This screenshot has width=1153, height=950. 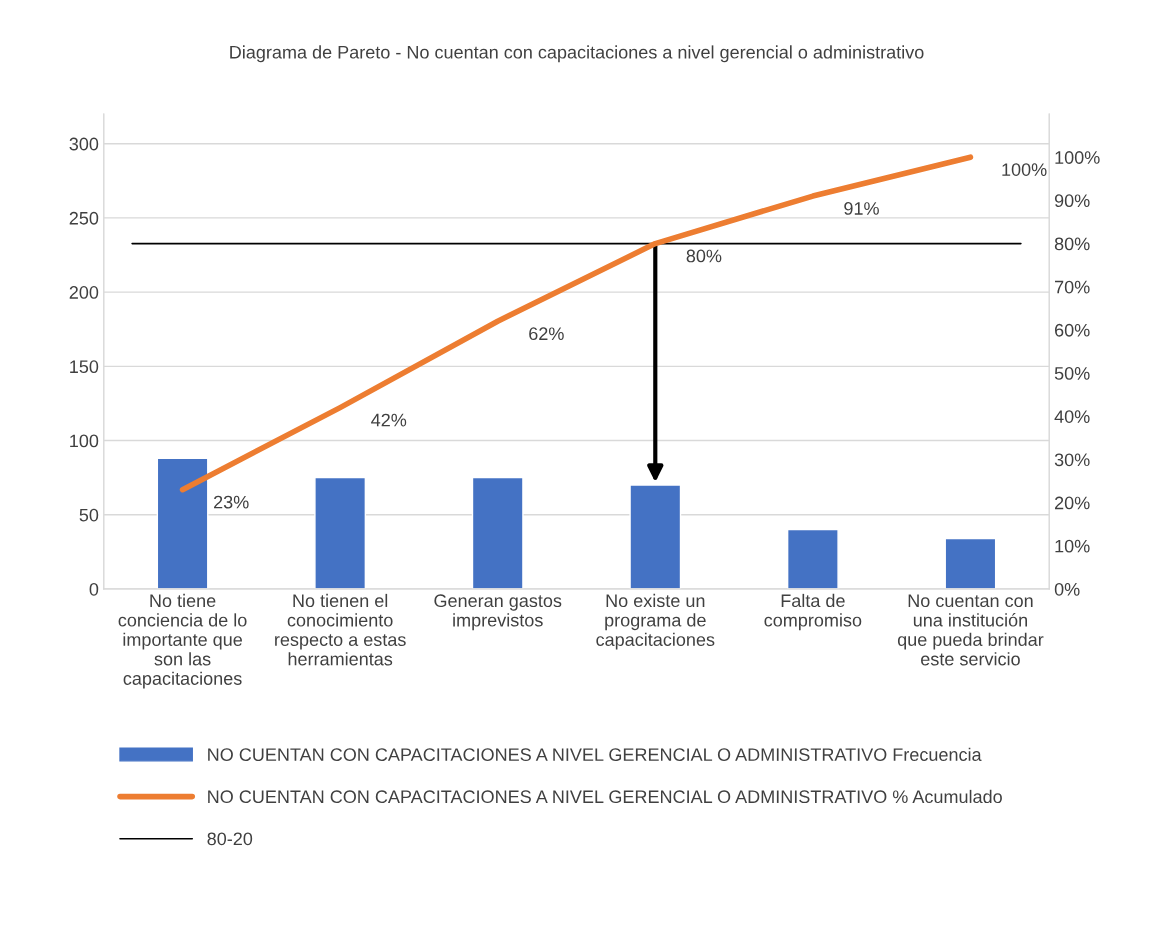 What do you see at coordinates (595, 754) in the screenshot?
I see `legend-label: NO CUENTAN CON CAPACITACIONES A NIVEL GERENCIAL O ADMINISTRATIVO Frecuencia` at bounding box center [595, 754].